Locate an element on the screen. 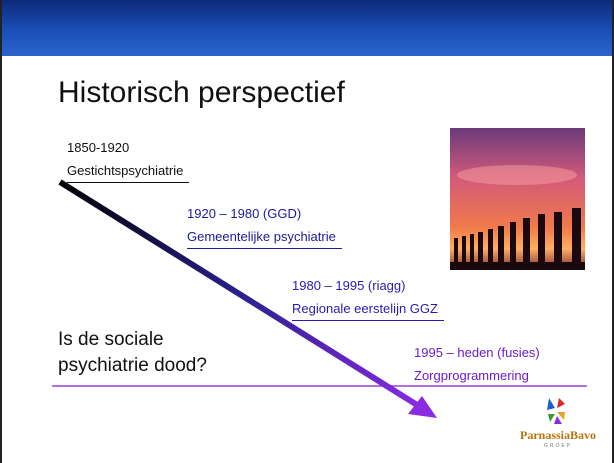 The image size is (614, 463). arrow-head is located at coordinates (422, 407).